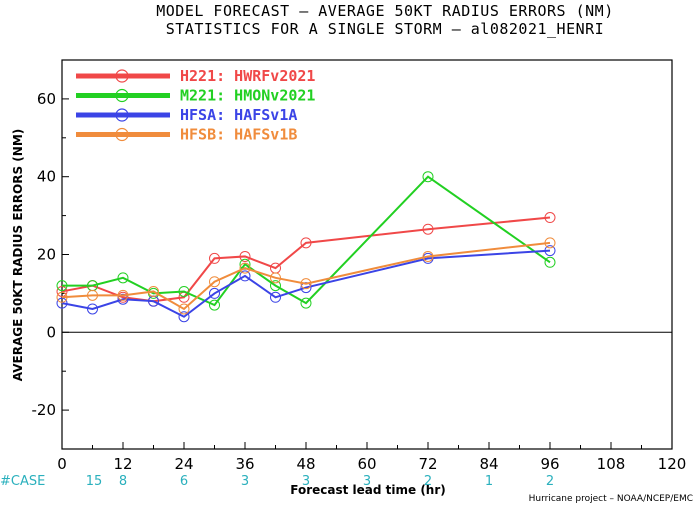 This screenshot has height=506, width=700. I want to click on credit-text: Hurricane project – NOAA/NCEP/EMC, so click(611, 499).